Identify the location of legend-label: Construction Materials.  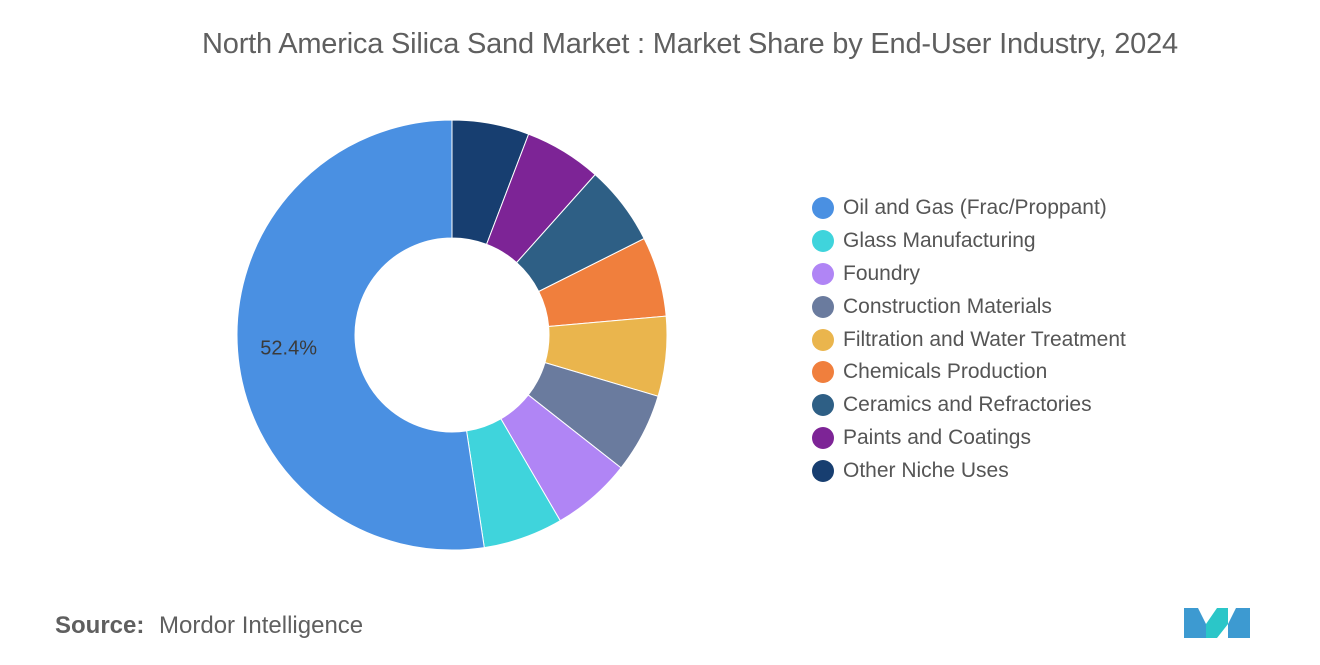
(947, 306).